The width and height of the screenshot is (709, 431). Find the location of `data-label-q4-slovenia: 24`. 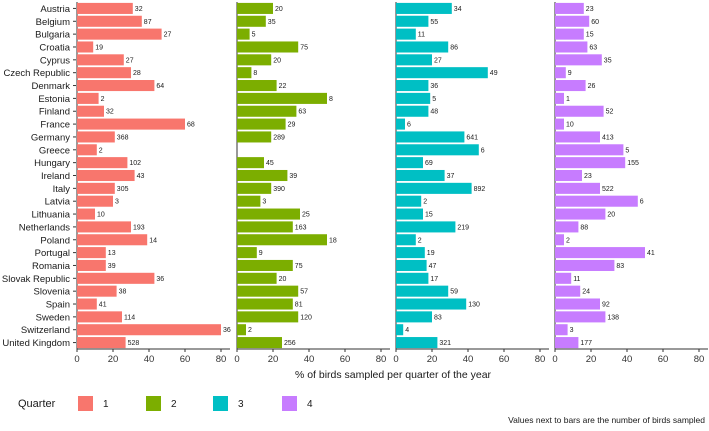

data-label-q4-slovenia: 24 is located at coordinates (586, 292).